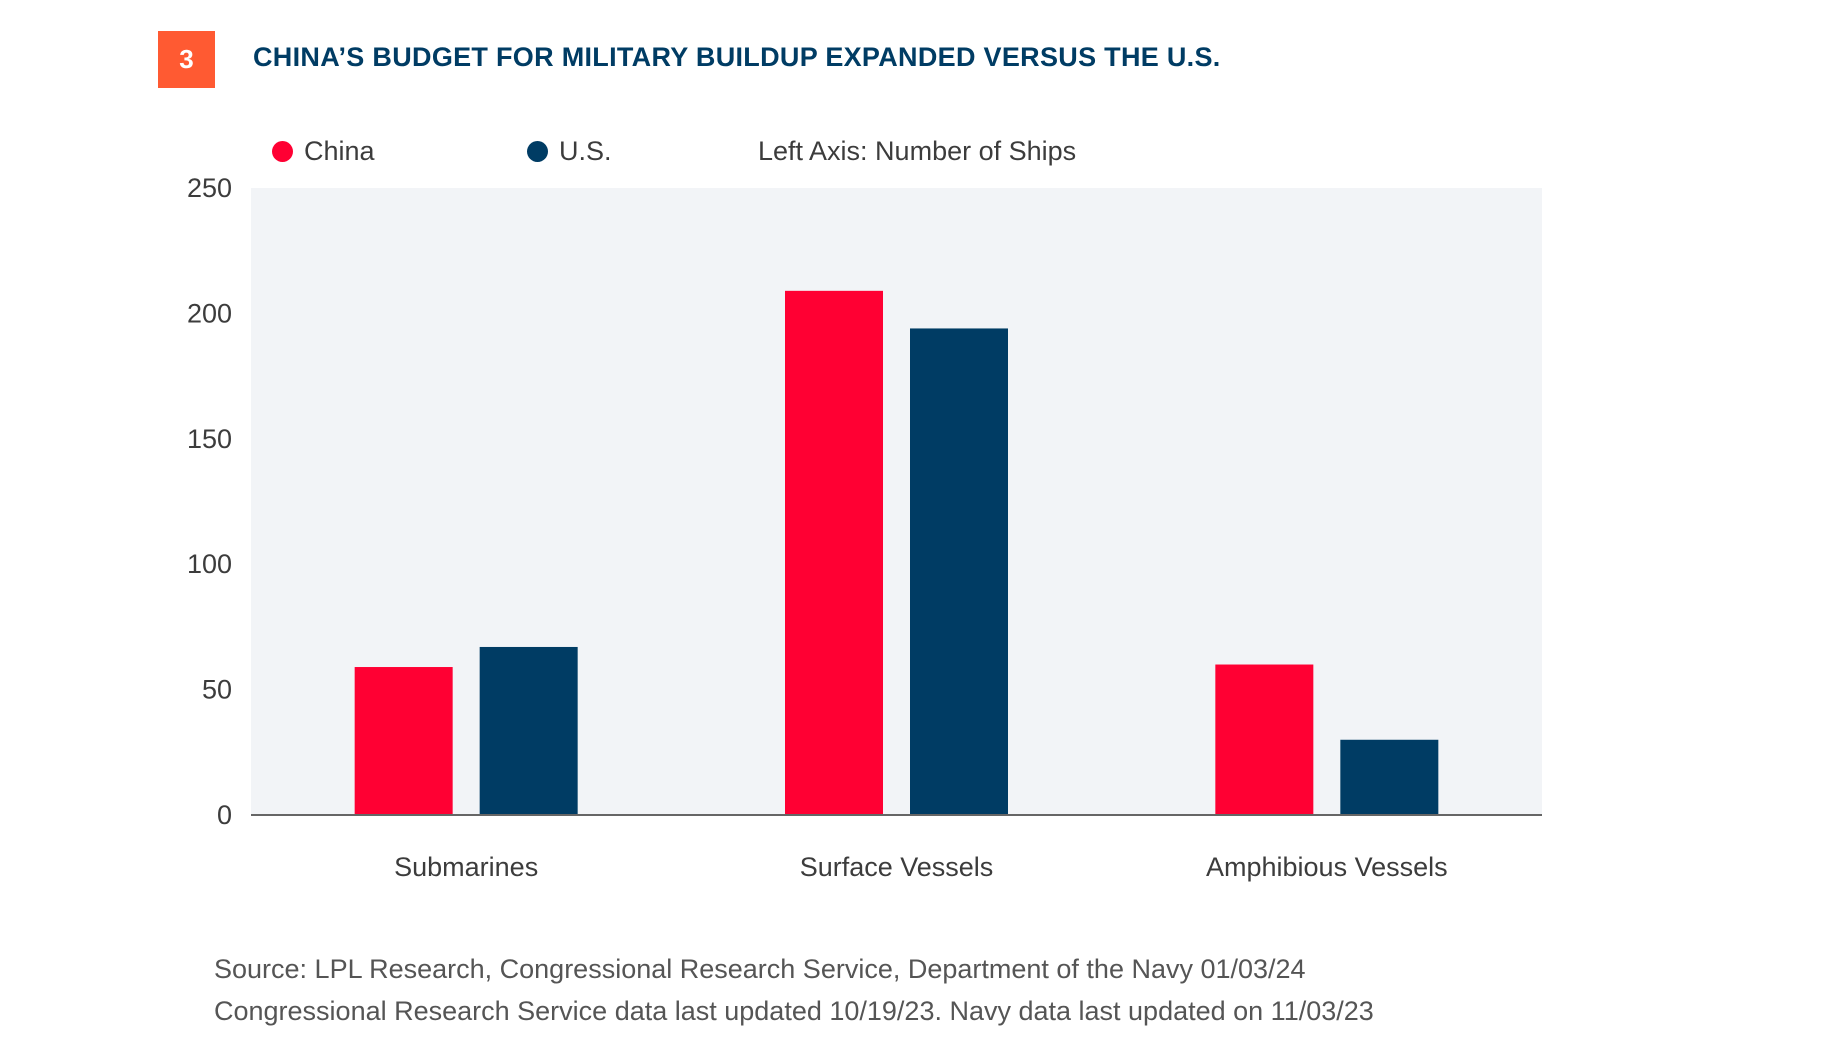 The height and width of the screenshot is (1048, 1824). Describe the element at coordinates (959, 571) in the screenshot. I see `bar-us-surface-vessels` at that location.